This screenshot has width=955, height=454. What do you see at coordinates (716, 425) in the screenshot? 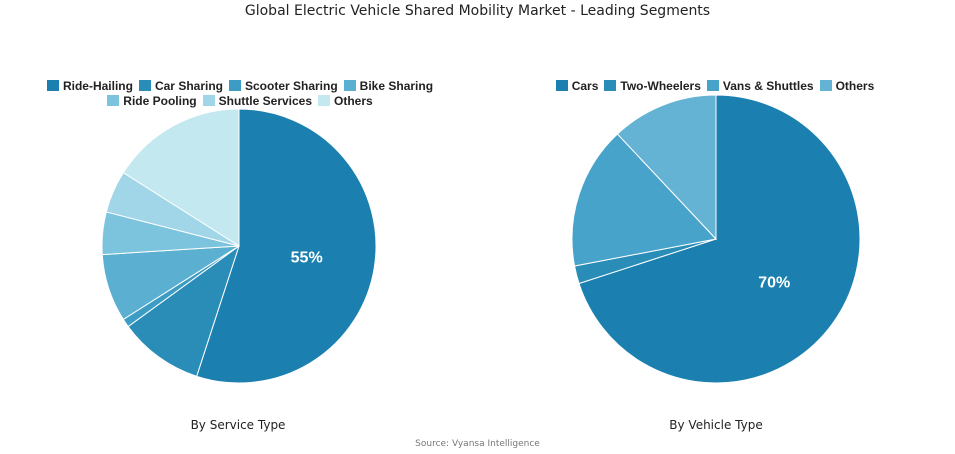
I see `caption-vehicle-type: By Vehicle Type` at bounding box center [716, 425].